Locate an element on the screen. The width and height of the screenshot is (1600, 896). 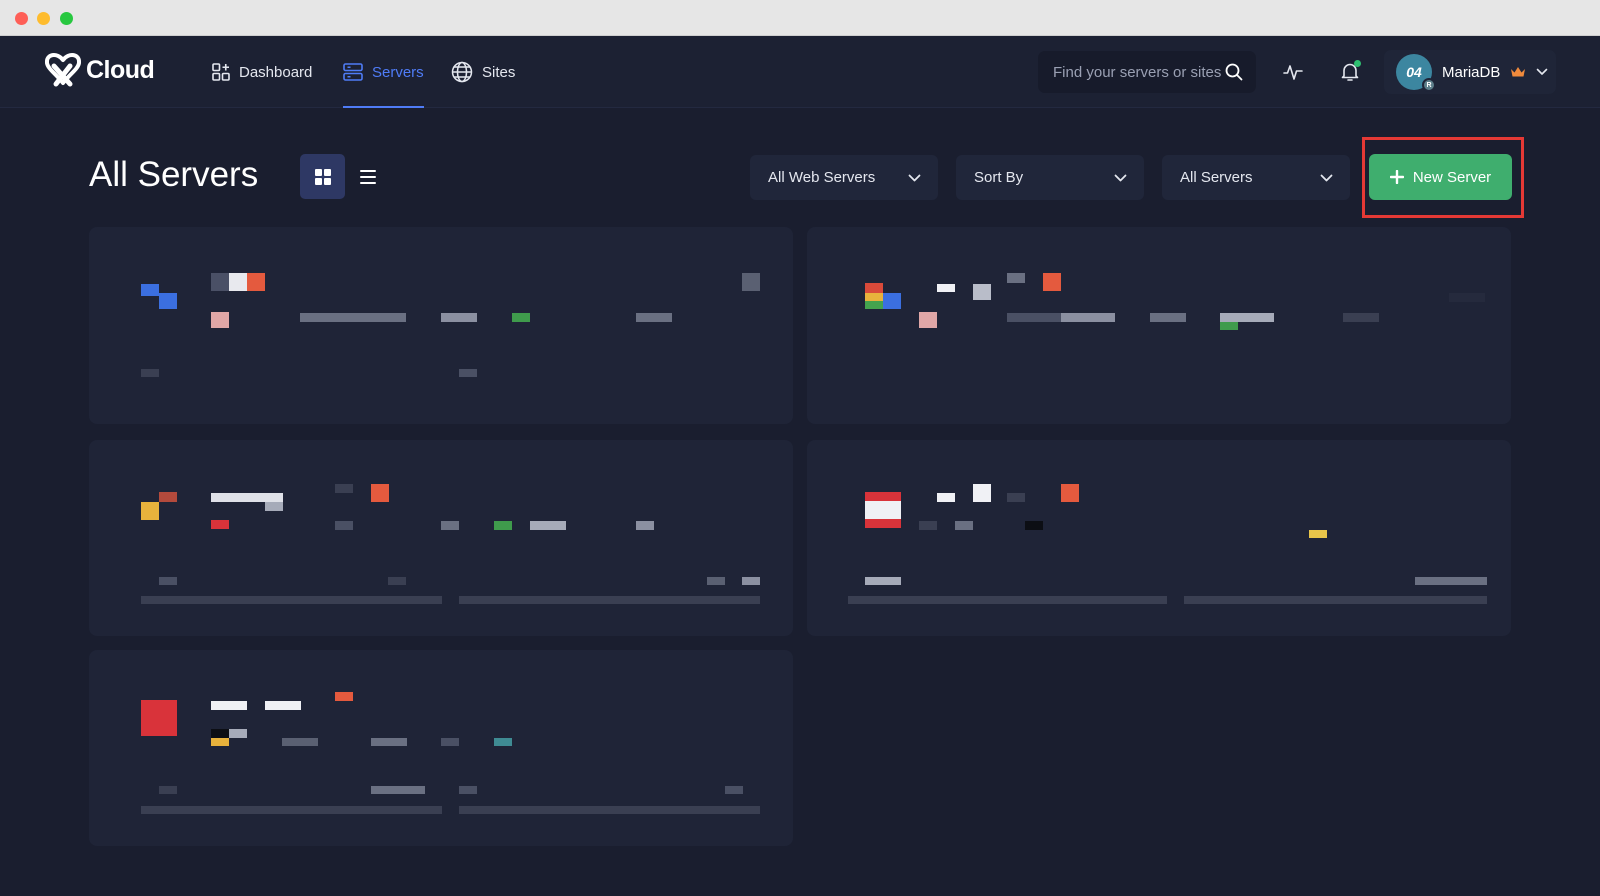
avatar: 04 R is located at coordinates (1416, 73).